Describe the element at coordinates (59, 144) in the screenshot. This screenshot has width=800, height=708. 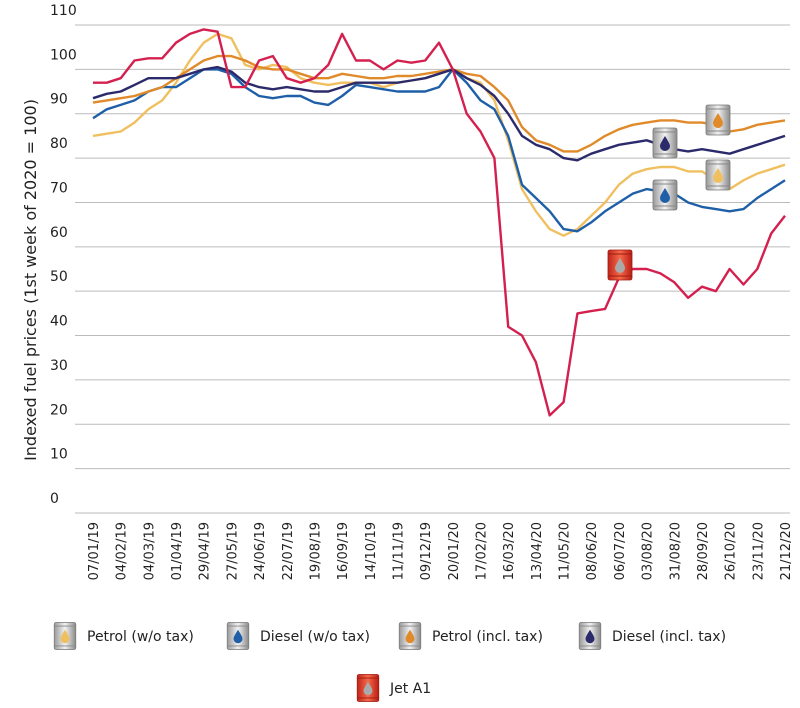
I see `y-tick-label: 80` at that location.